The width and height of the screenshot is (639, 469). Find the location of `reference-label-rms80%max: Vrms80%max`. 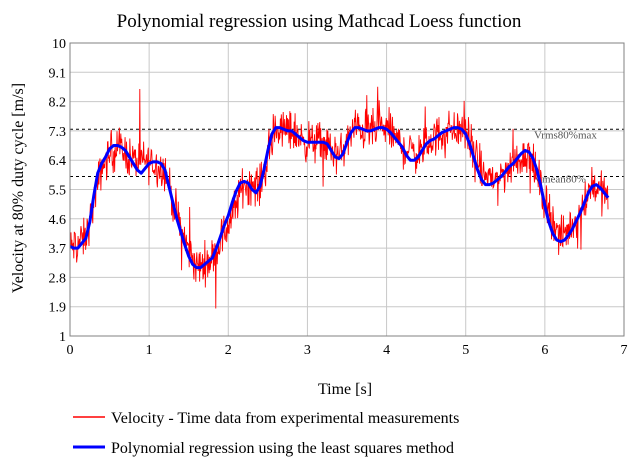

reference-label-rms80%max: Vrms80%max is located at coordinates (565, 135).